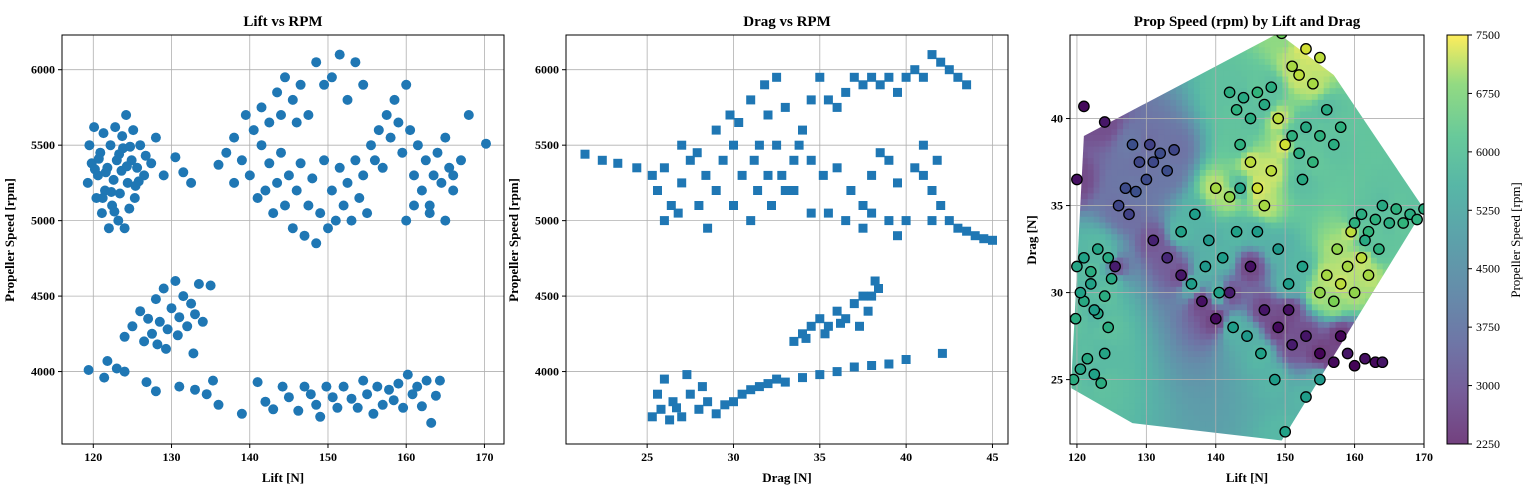 This screenshot has width=1538, height=500. I want to click on colorbar-tick-label: 5250, so click(1488, 210).